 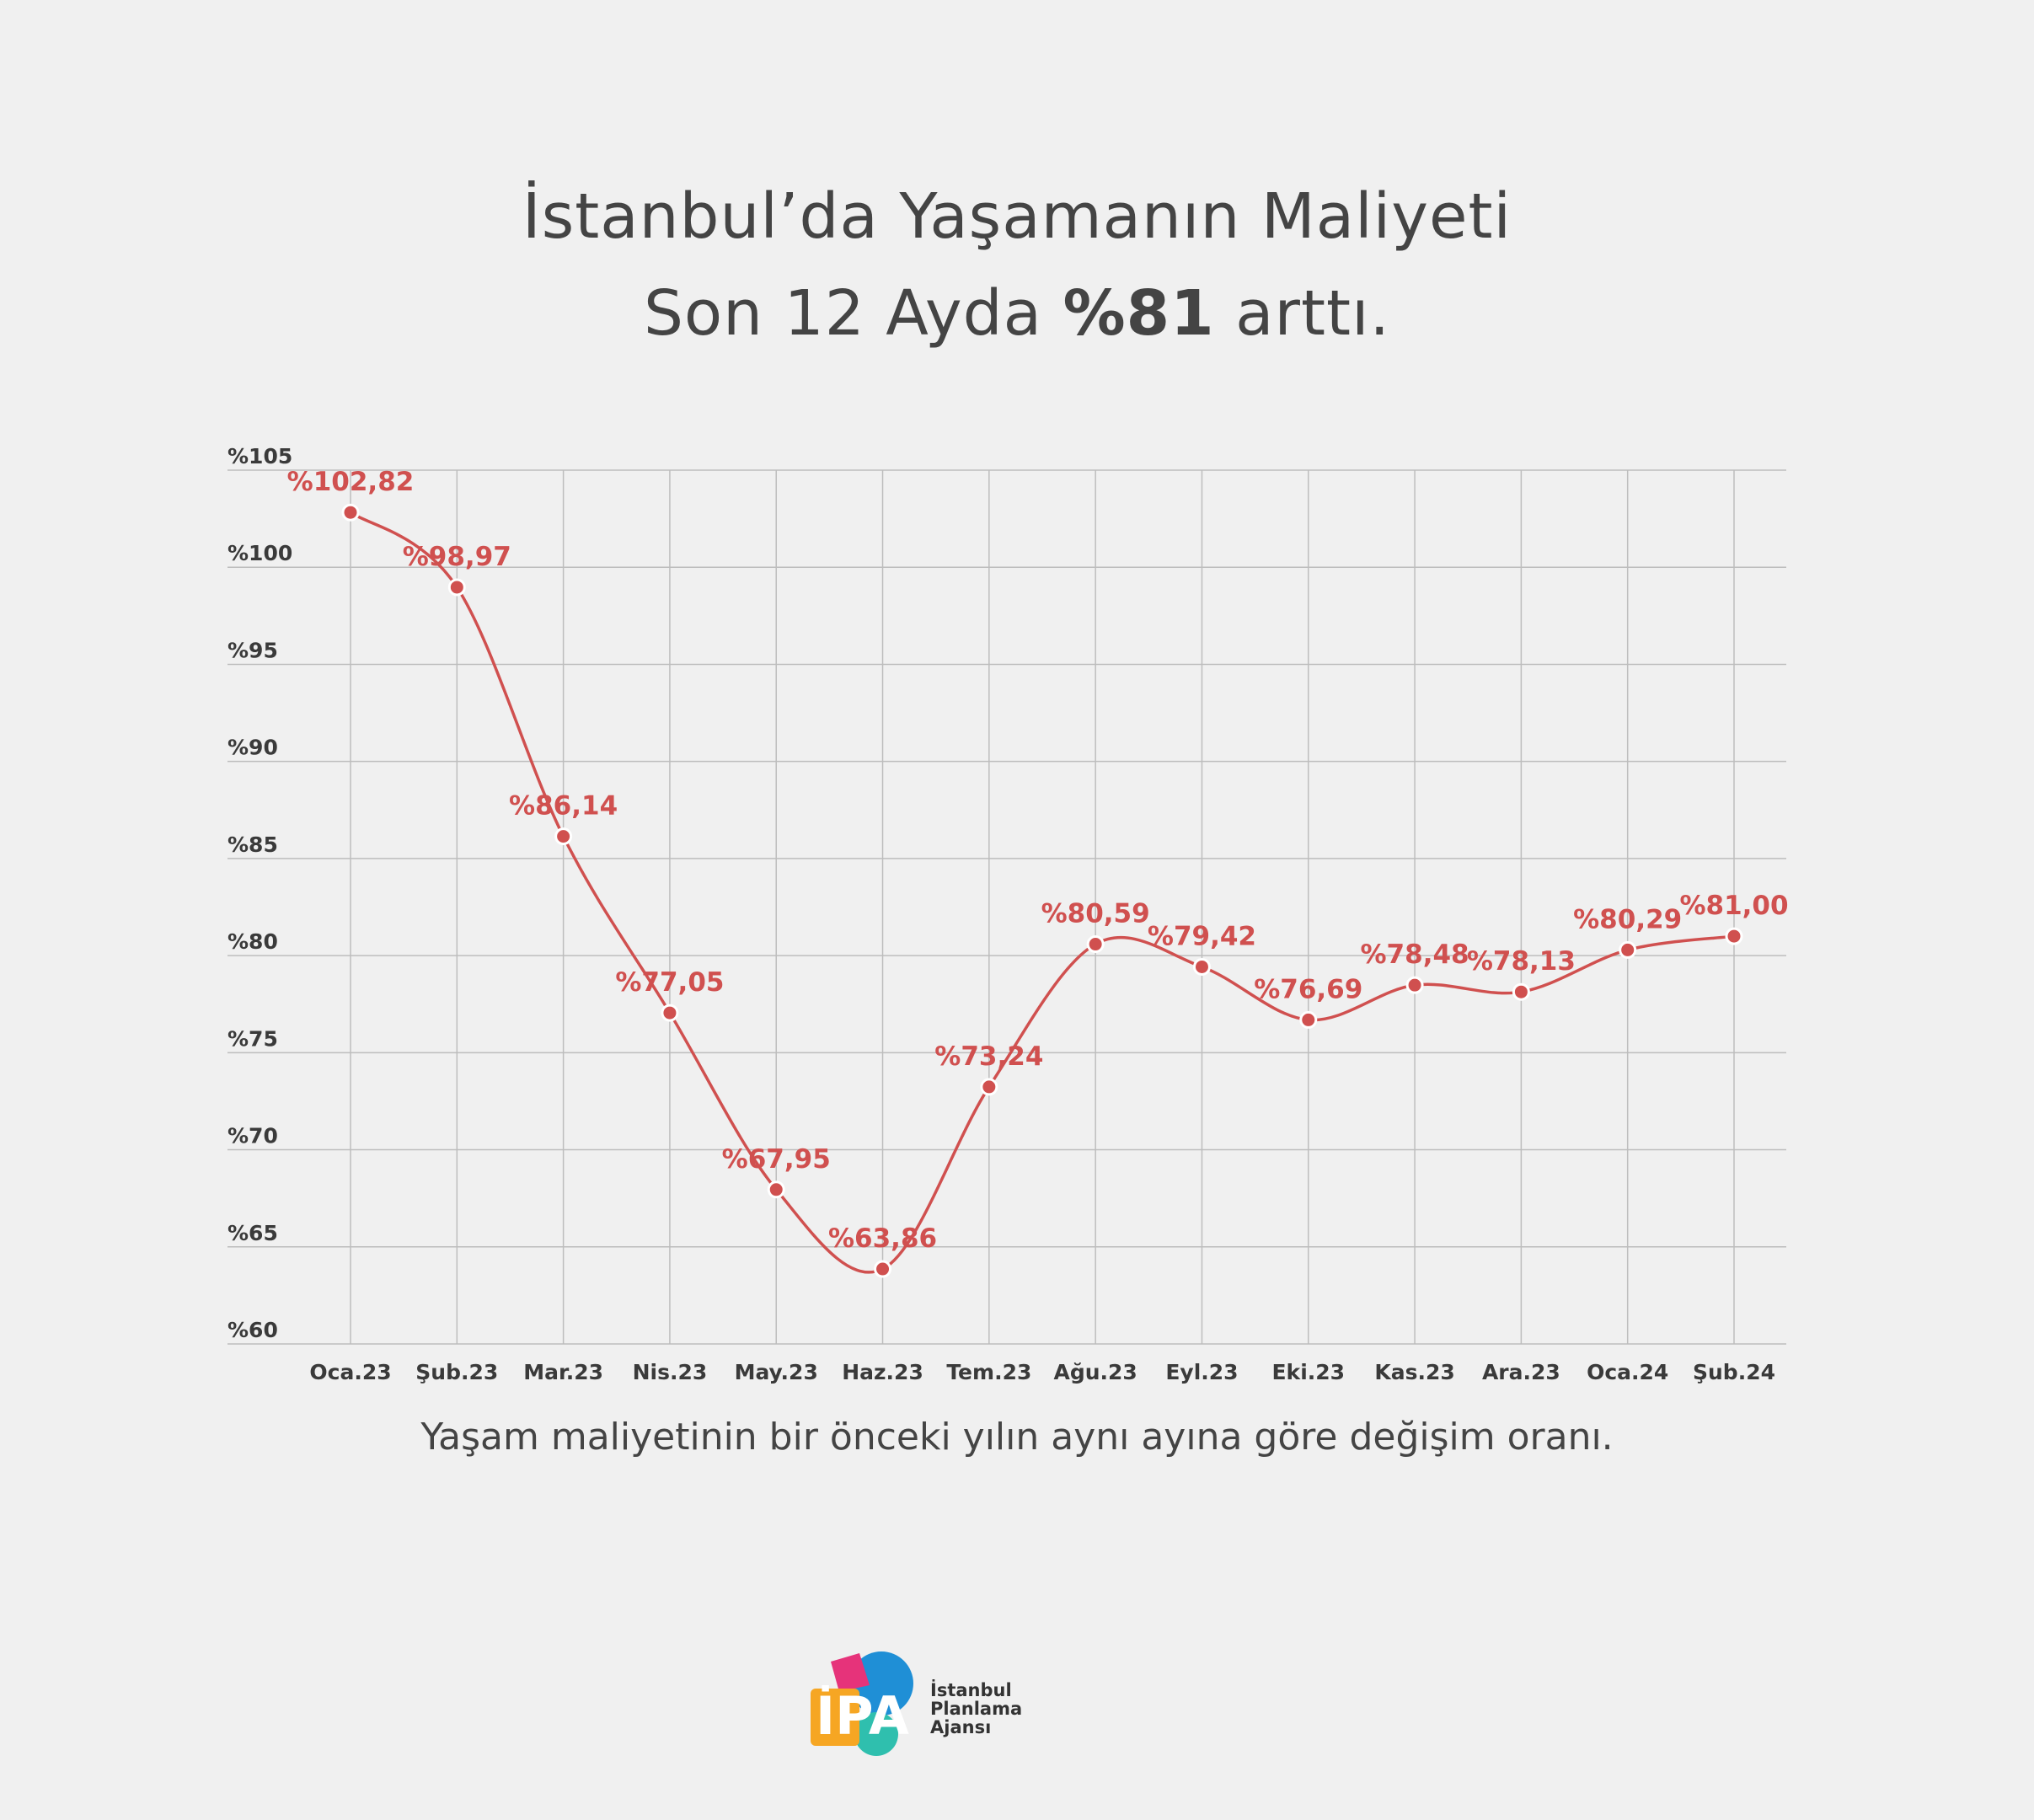 What do you see at coordinates (260, 893) in the screenshot?
I see `y-axis-ticks: %60 %65 %70 %75 %80 %85 %90 %95 %100 %105` at bounding box center [260, 893].